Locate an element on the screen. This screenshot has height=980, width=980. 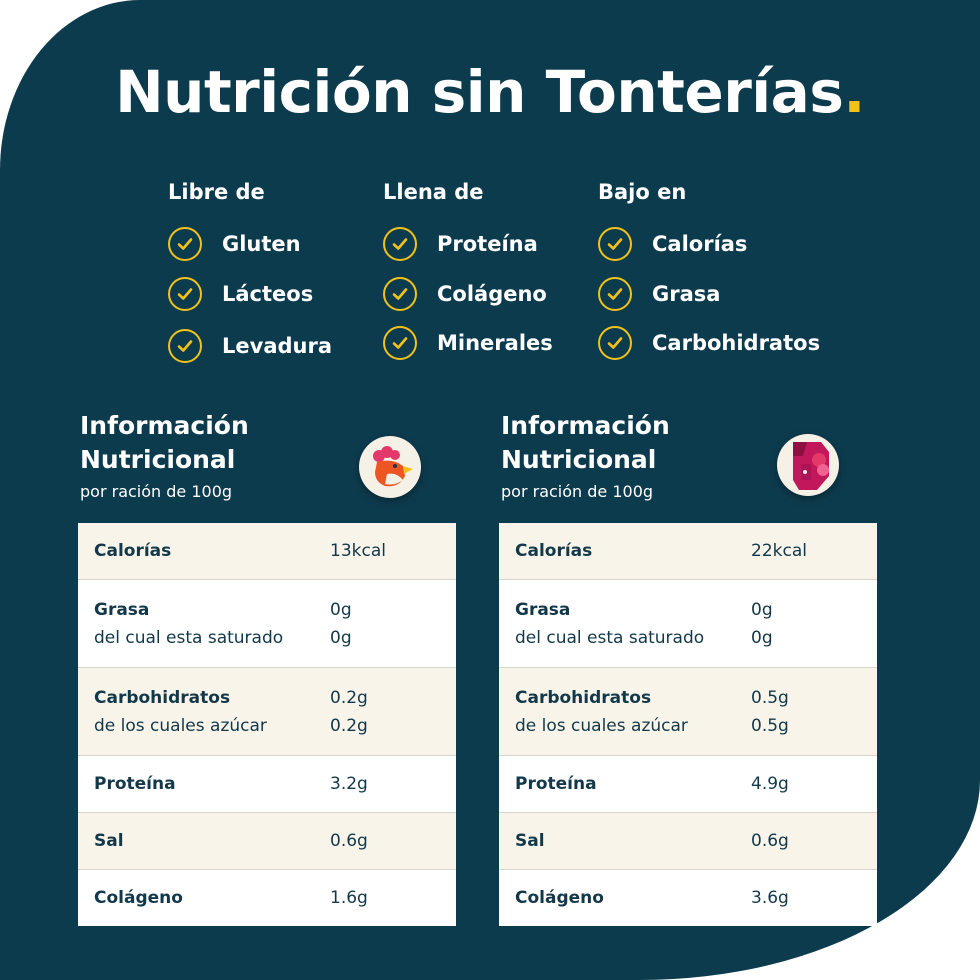
benefit-label: Calorías is located at coordinates (700, 244).